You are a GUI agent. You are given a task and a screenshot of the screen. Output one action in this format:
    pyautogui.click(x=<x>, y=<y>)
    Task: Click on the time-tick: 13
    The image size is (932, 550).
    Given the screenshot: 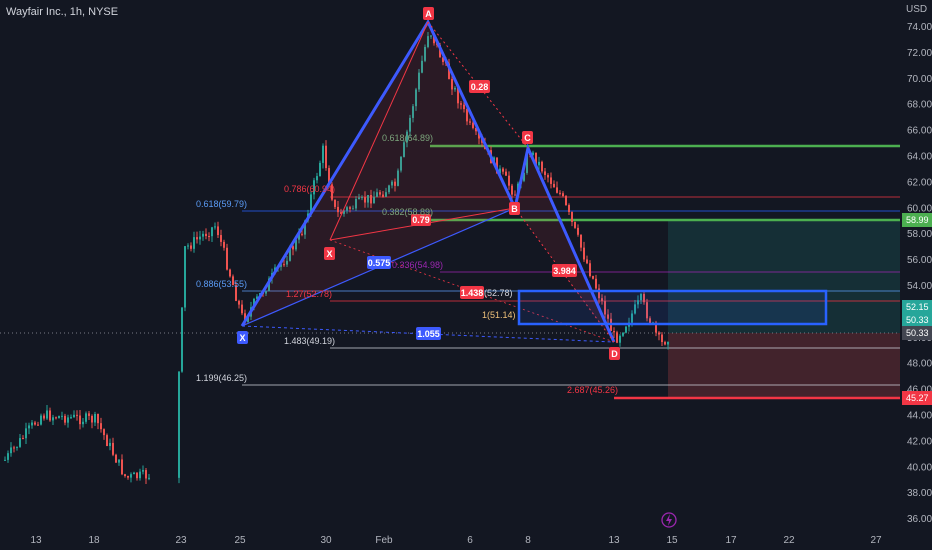 What is the action you would take?
    pyautogui.click(x=36, y=540)
    